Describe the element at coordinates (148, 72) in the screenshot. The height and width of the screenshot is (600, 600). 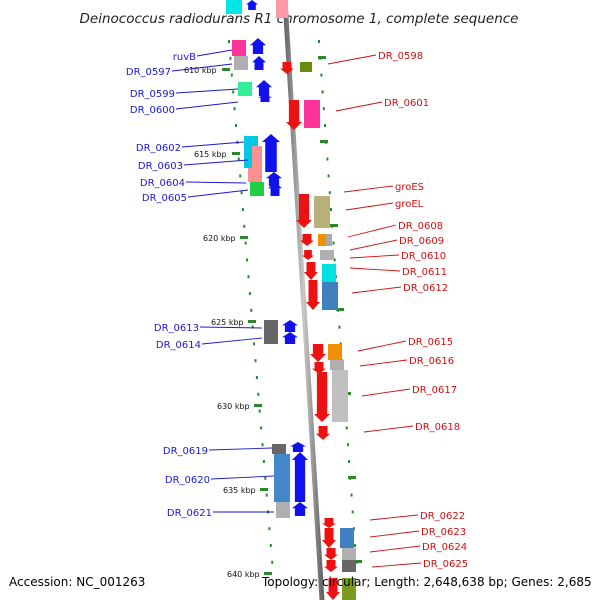
I see `gene-label-DR_0597: DR_0597` at that location.